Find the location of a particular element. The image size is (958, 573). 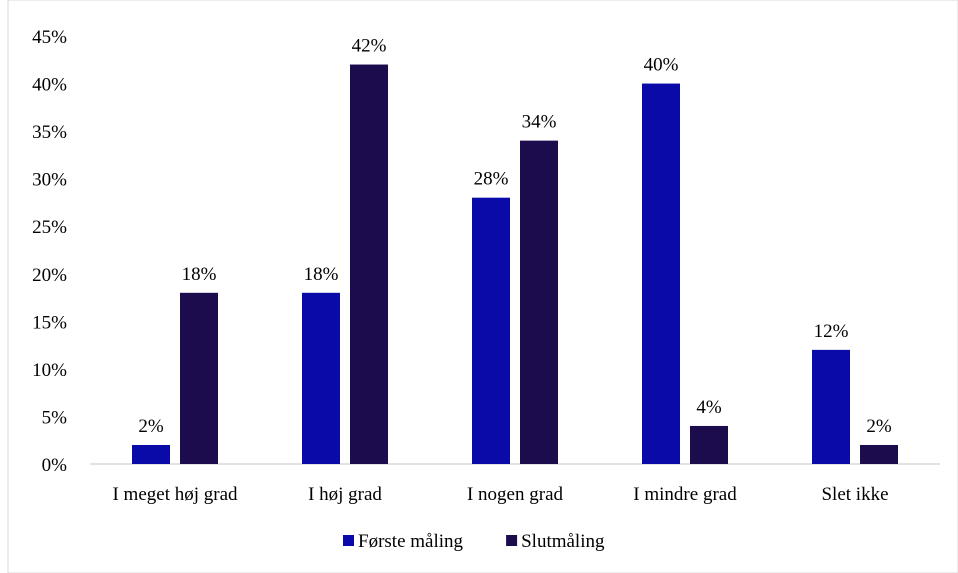

data-label: 42% is located at coordinates (369, 46).